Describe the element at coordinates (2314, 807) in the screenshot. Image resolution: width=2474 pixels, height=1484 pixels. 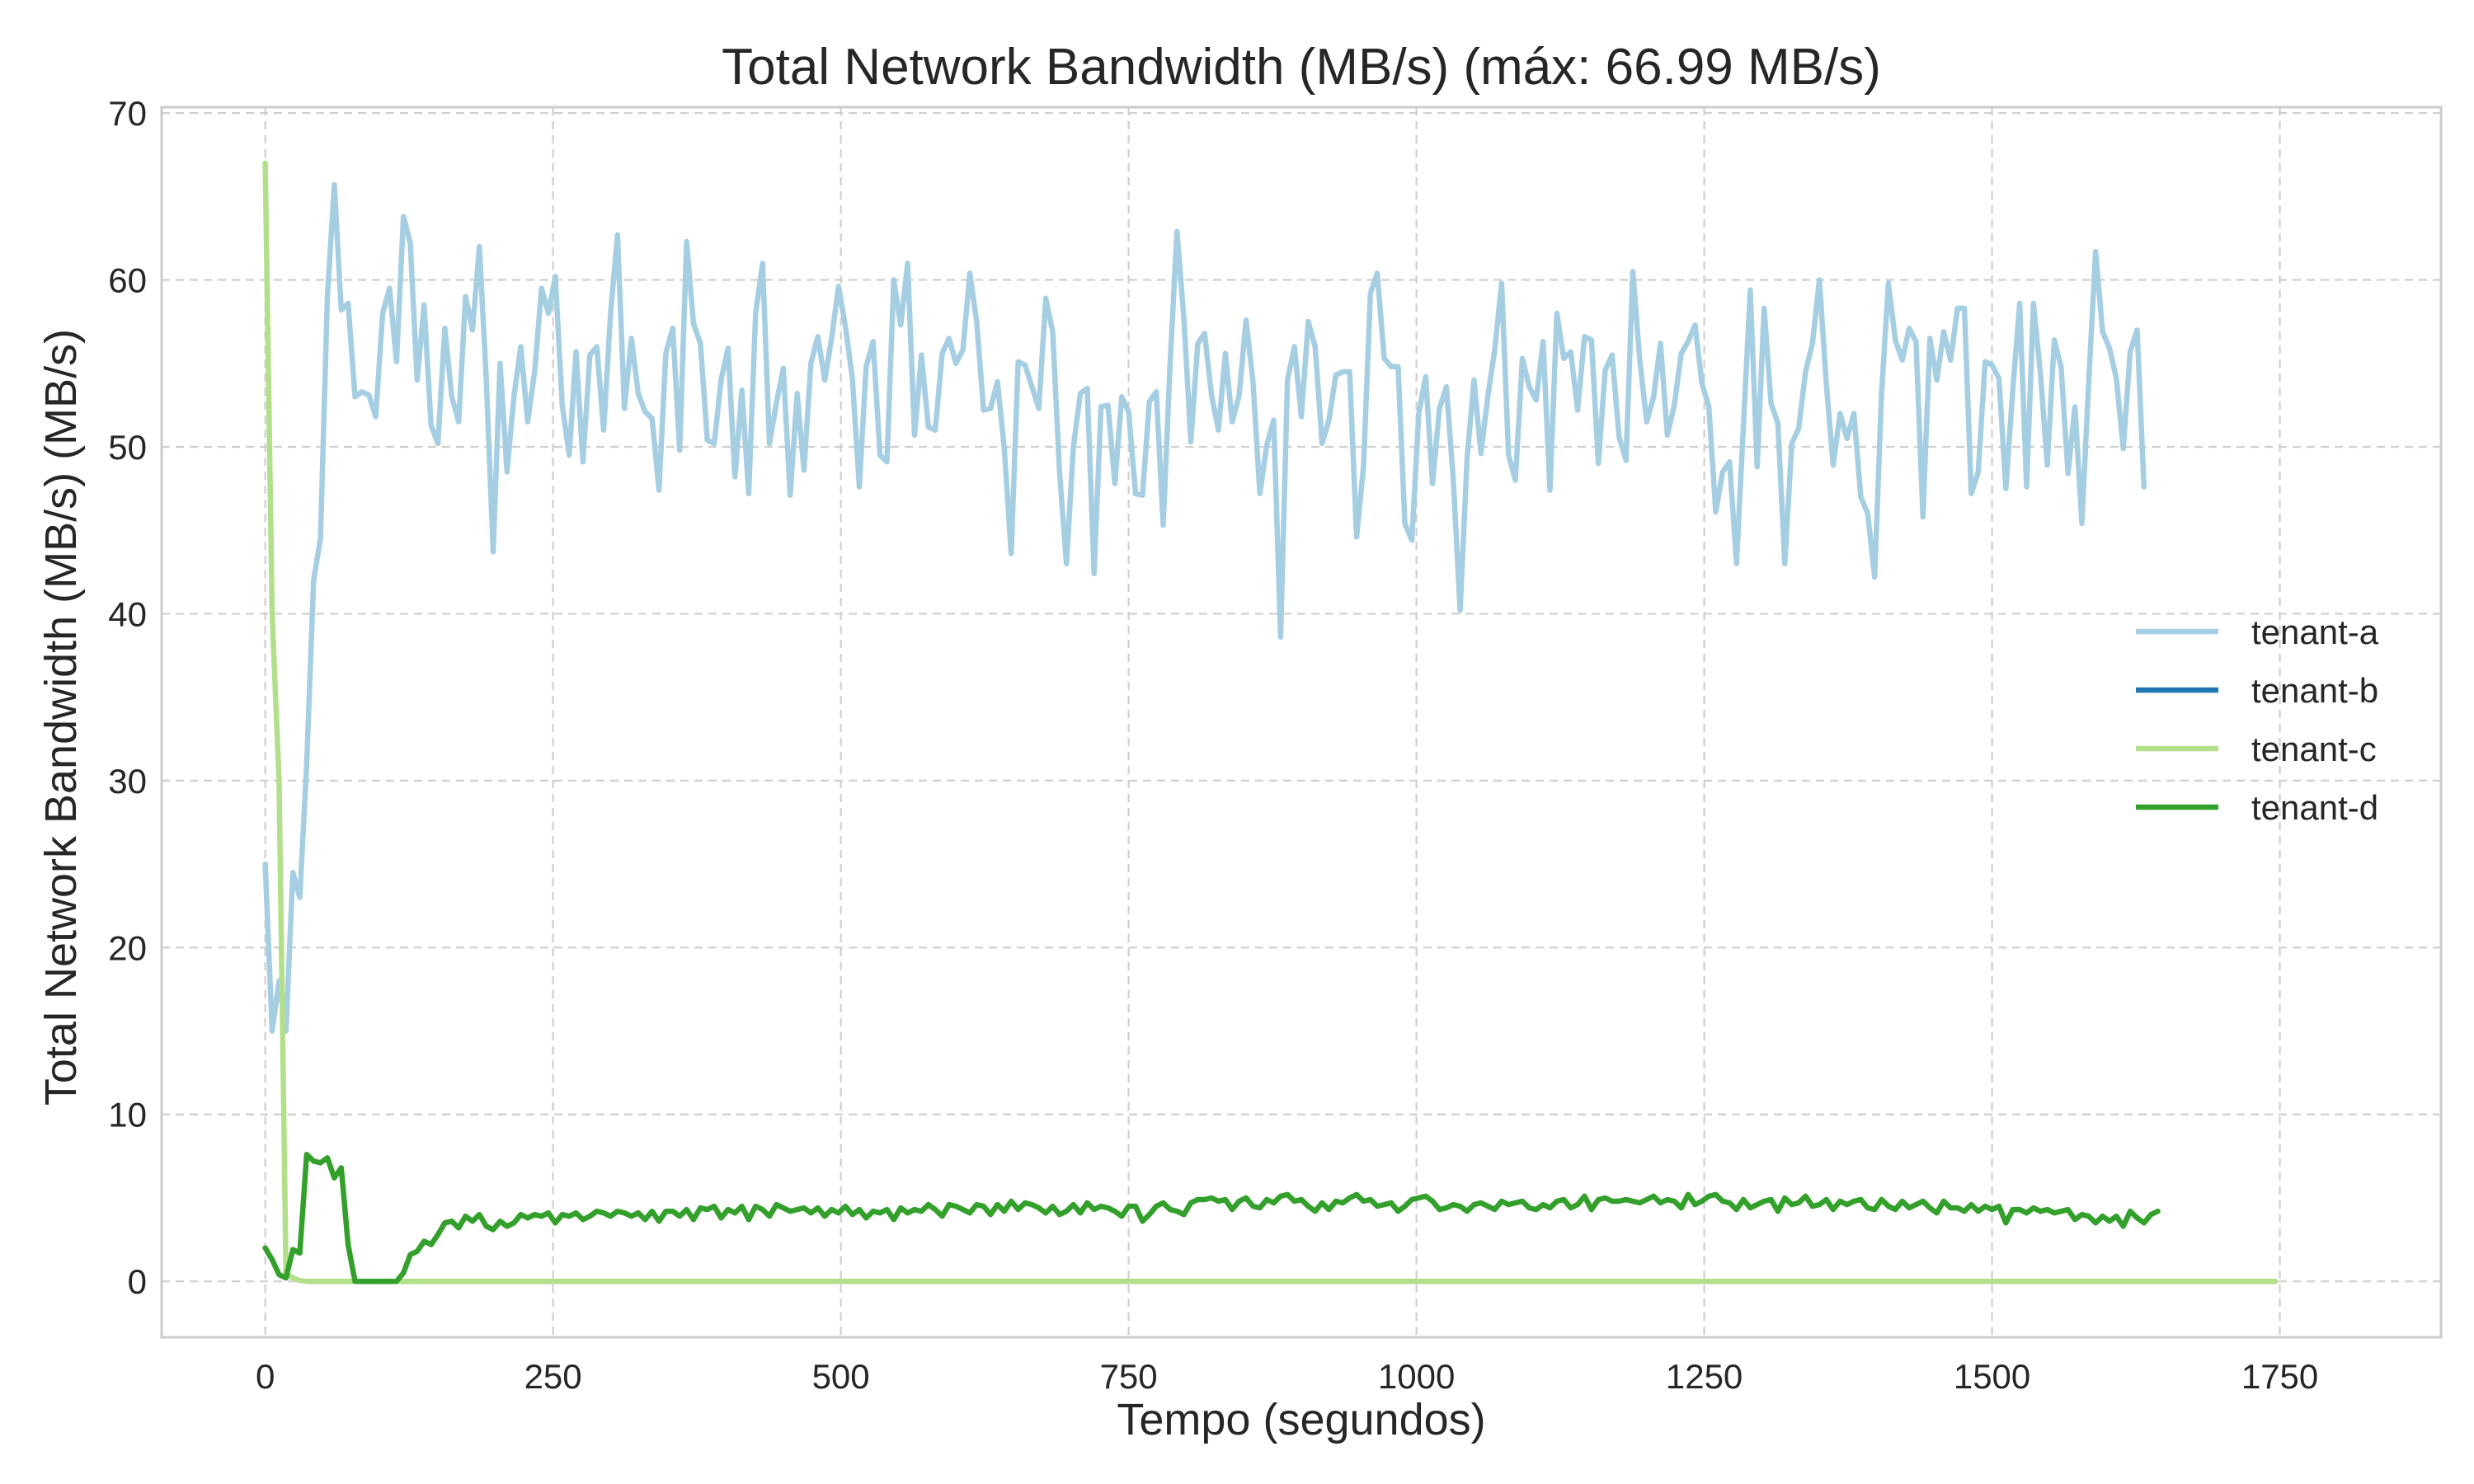
I see `legend-label-tenant-d: tenant-d` at that location.